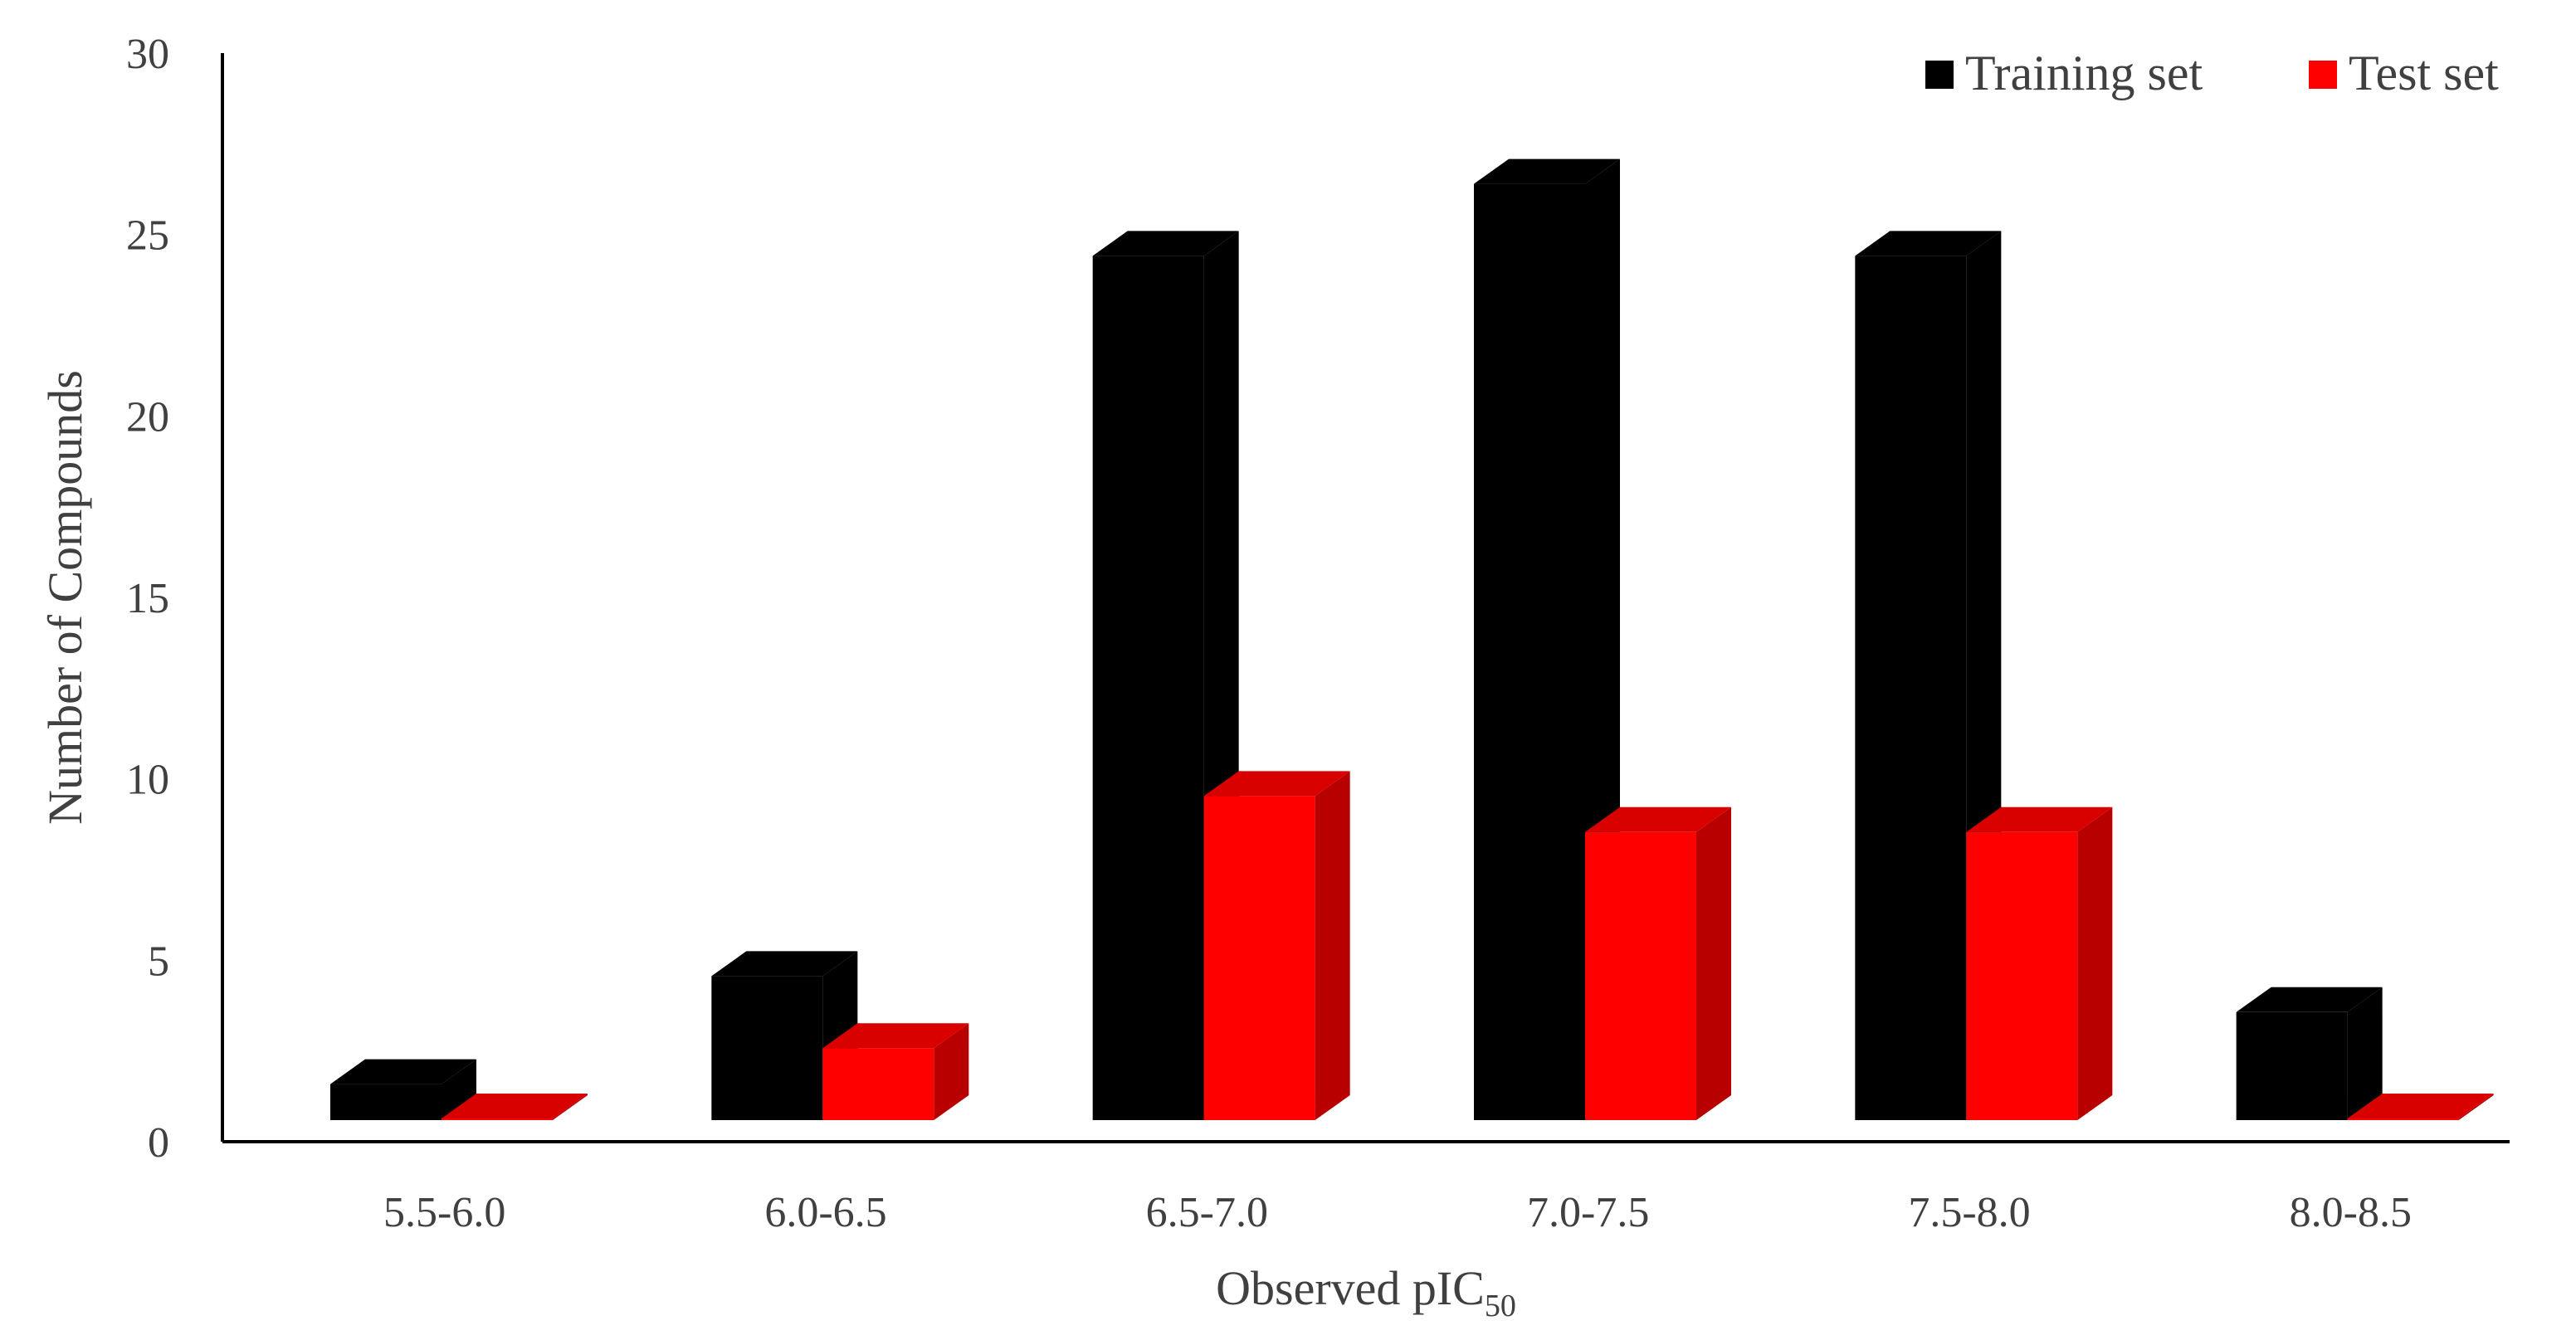  What do you see at coordinates (158, 1143) in the screenshot?
I see `y-tick-label: 0` at bounding box center [158, 1143].